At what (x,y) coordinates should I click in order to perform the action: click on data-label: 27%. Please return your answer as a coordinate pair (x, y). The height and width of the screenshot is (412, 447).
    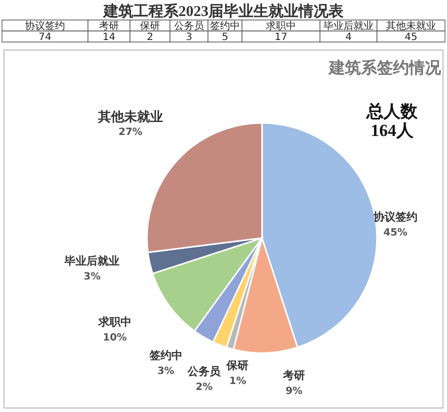
    Looking at the image, I should click on (130, 132).